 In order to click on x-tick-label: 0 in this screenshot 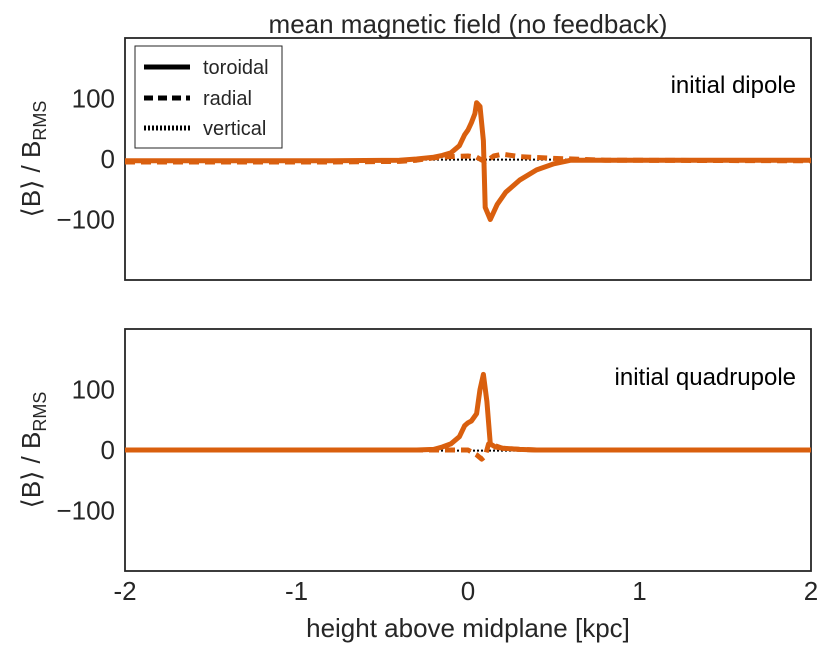, I will do `click(468, 591)`.